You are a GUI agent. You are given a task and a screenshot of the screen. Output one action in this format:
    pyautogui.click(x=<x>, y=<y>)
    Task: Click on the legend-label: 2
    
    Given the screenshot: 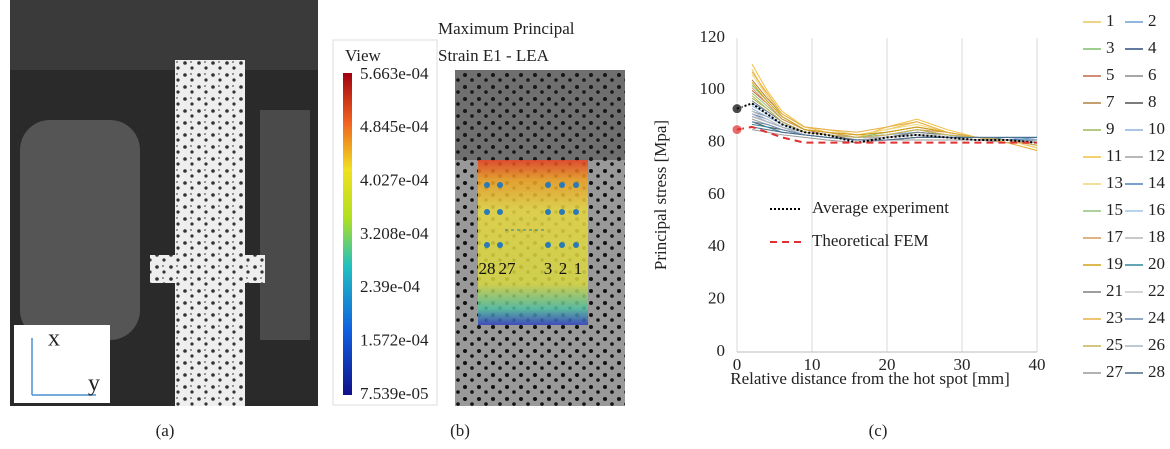 What is the action you would take?
    pyautogui.click(x=1152, y=20)
    